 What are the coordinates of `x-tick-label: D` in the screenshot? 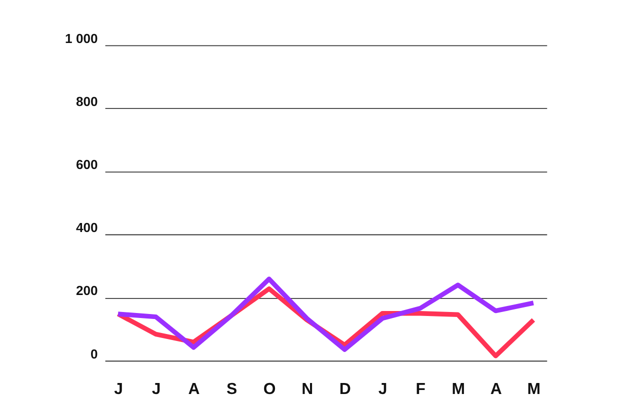 It's located at (345, 389).